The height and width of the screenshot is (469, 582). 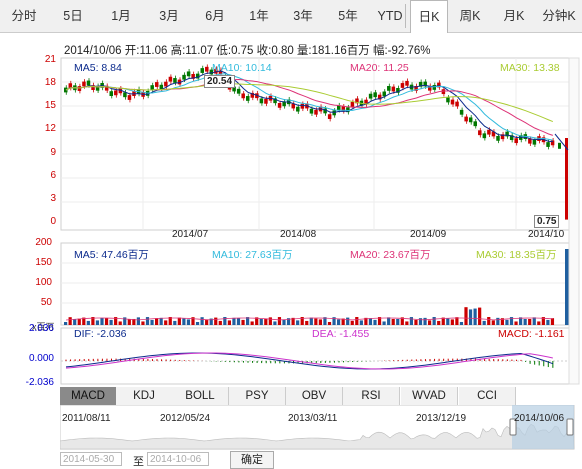 I want to click on ma5-label: MA5: 8.84, so click(x=98, y=68).